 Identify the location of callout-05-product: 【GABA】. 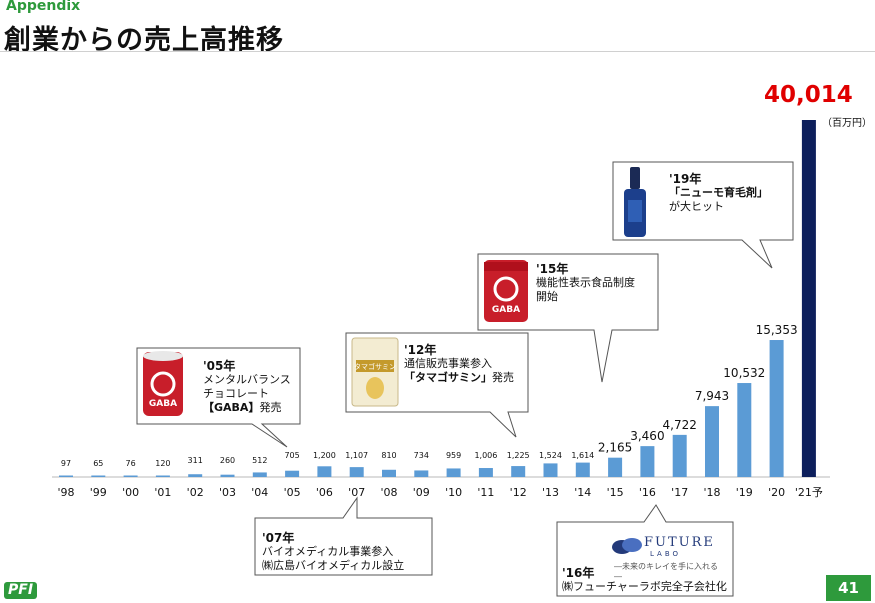
(231, 407).